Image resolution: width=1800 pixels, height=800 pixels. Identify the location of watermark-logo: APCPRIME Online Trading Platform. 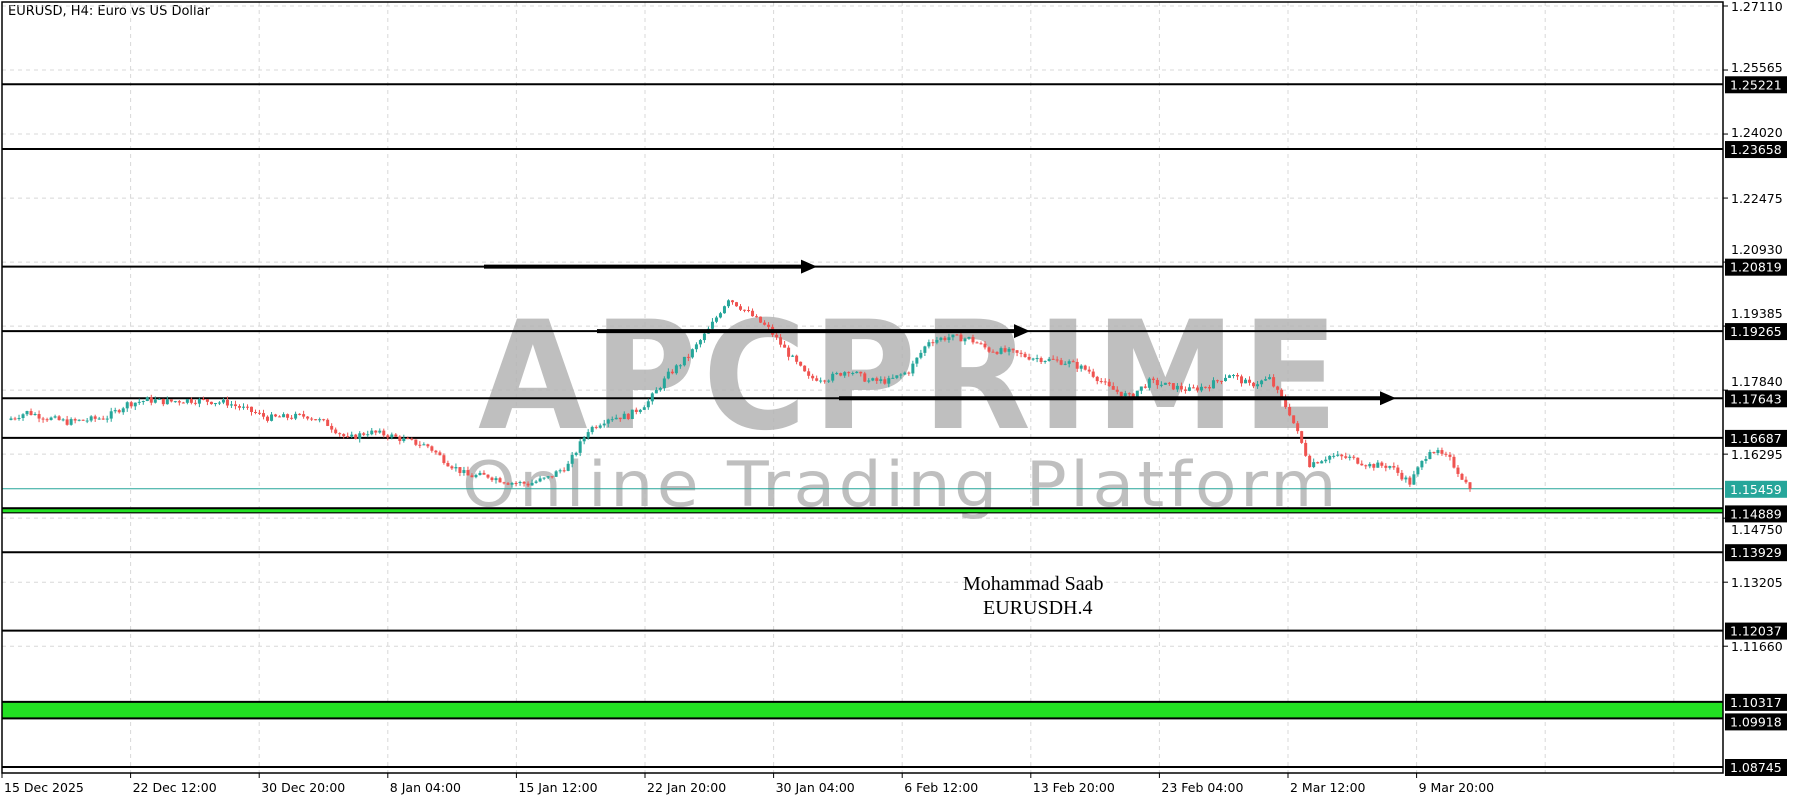
(903, 405).